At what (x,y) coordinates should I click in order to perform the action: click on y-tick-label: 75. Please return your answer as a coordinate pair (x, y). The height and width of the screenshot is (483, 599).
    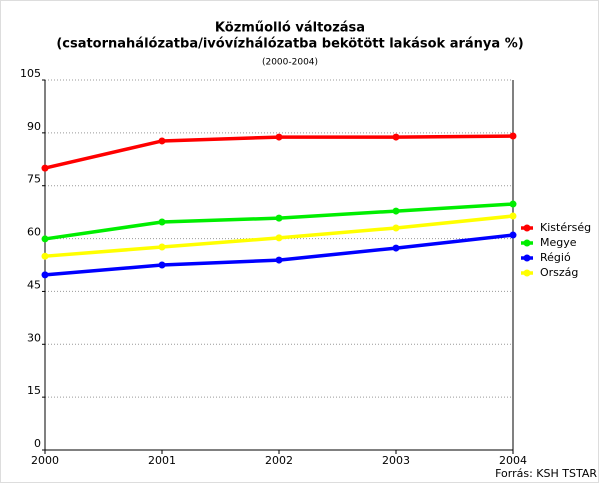
    Looking at the image, I should click on (34, 179).